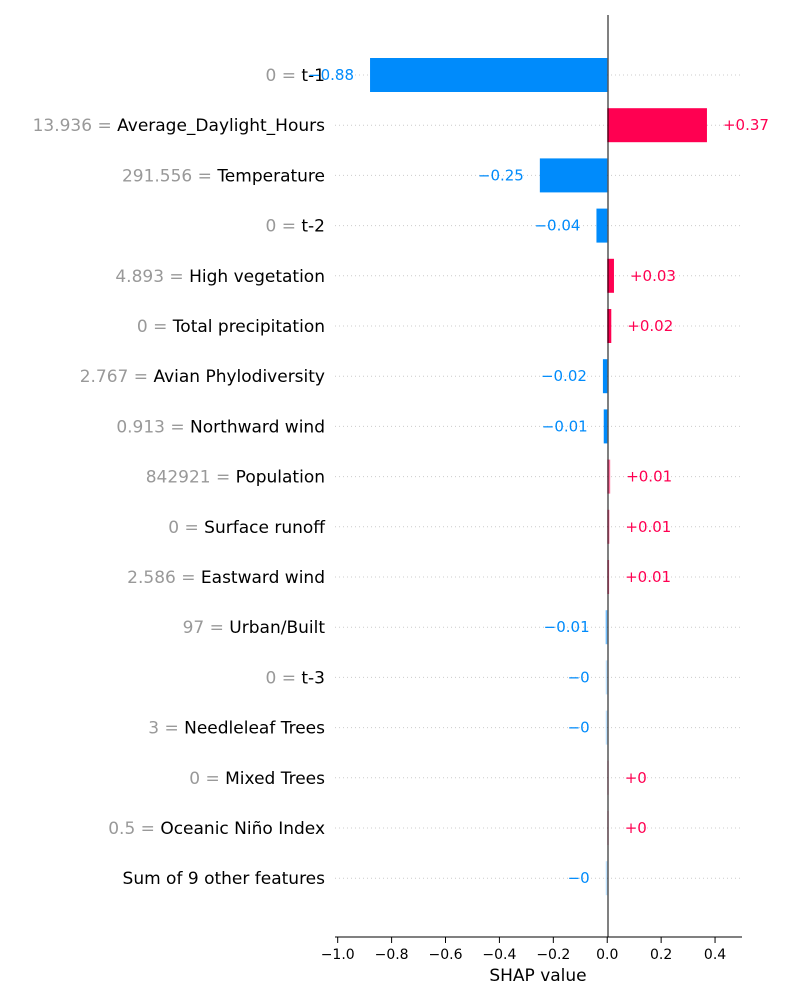  Describe the element at coordinates (557, 226) in the screenshot. I see `shap-value-label: −0.04` at that location.